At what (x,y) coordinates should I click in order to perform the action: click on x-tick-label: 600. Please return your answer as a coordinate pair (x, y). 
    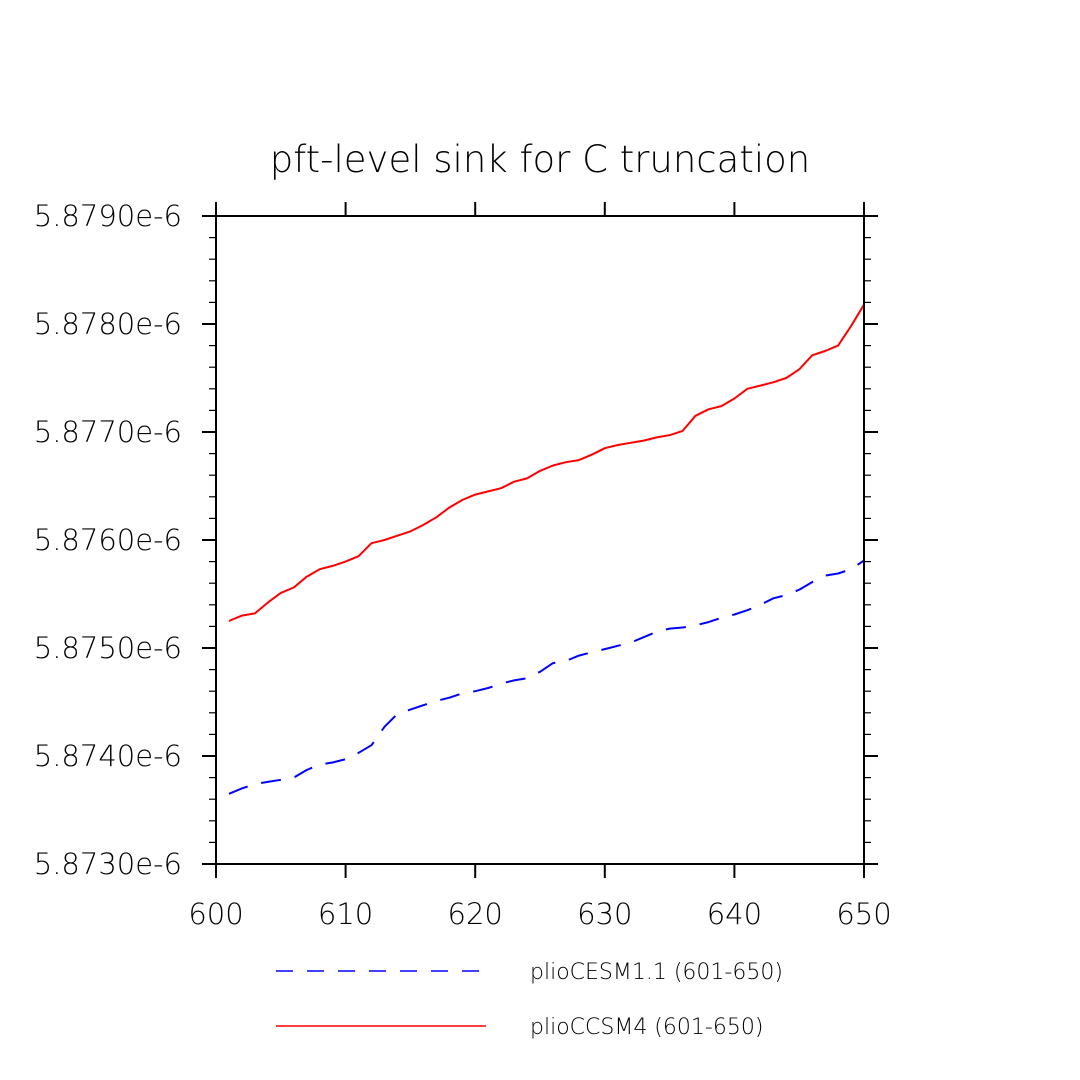
    Looking at the image, I should click on (215, 914).